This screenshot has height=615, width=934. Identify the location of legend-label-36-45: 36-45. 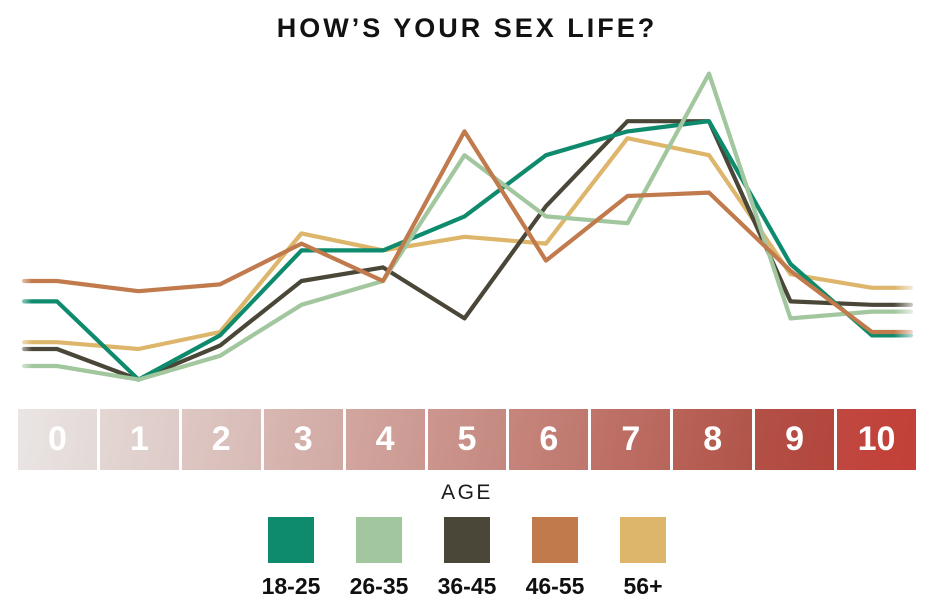
(467, 586).